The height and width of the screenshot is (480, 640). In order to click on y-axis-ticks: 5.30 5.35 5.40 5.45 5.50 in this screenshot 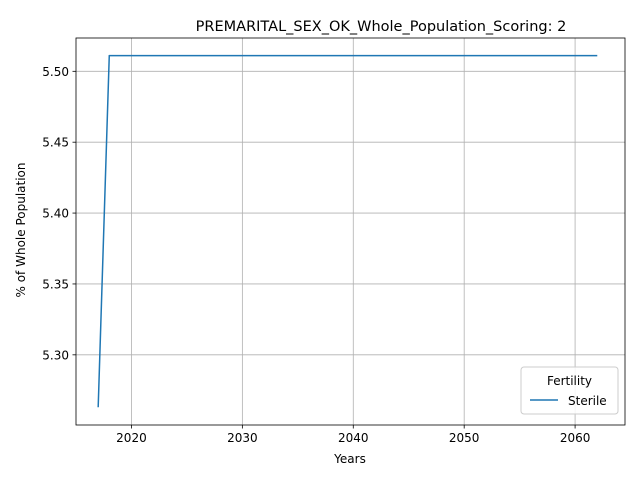, I will do `click(59, 213)`.